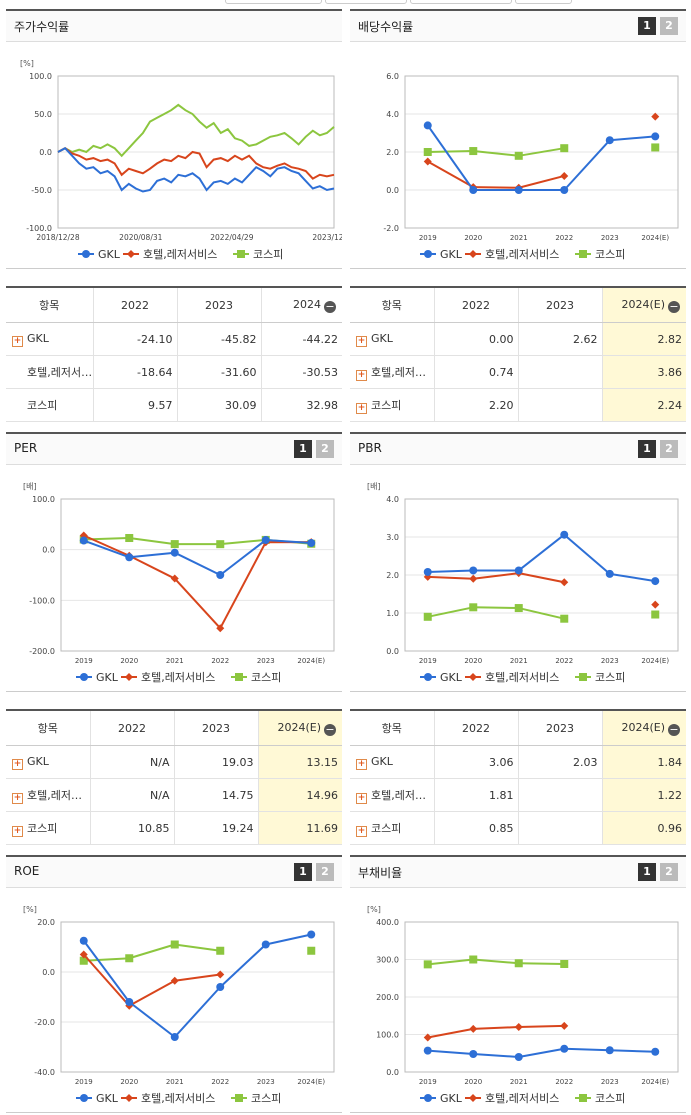  Describe the element at coordinates (387, 960) in the screenshot. I see `y-tick-label: 300.0` at that location.